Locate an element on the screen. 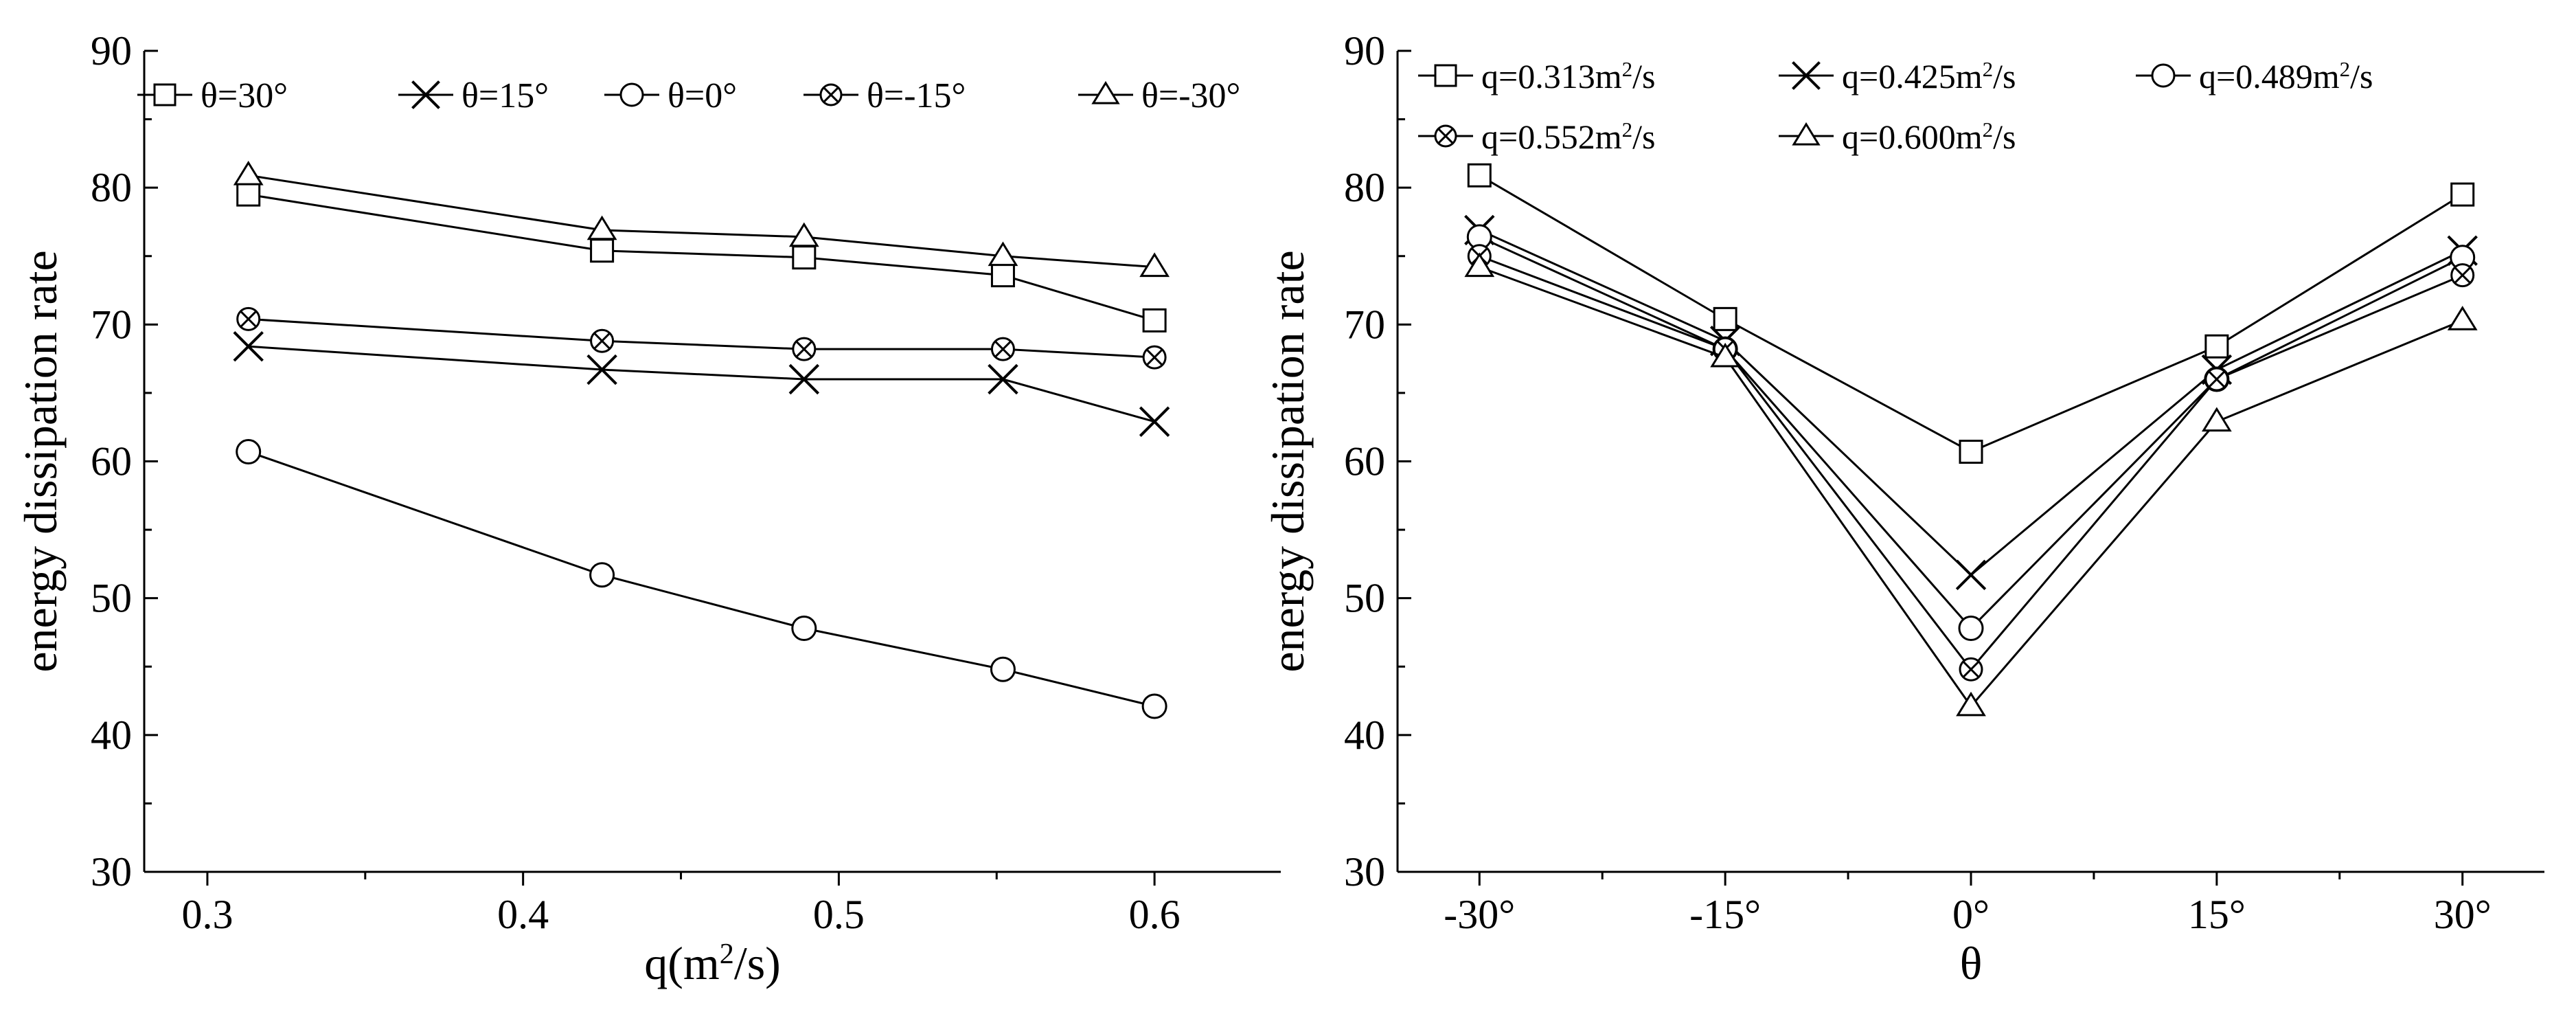 The image size is (2576, 1012). legend-item: q=0.313m2/s is located at coordinates (1536, 76).